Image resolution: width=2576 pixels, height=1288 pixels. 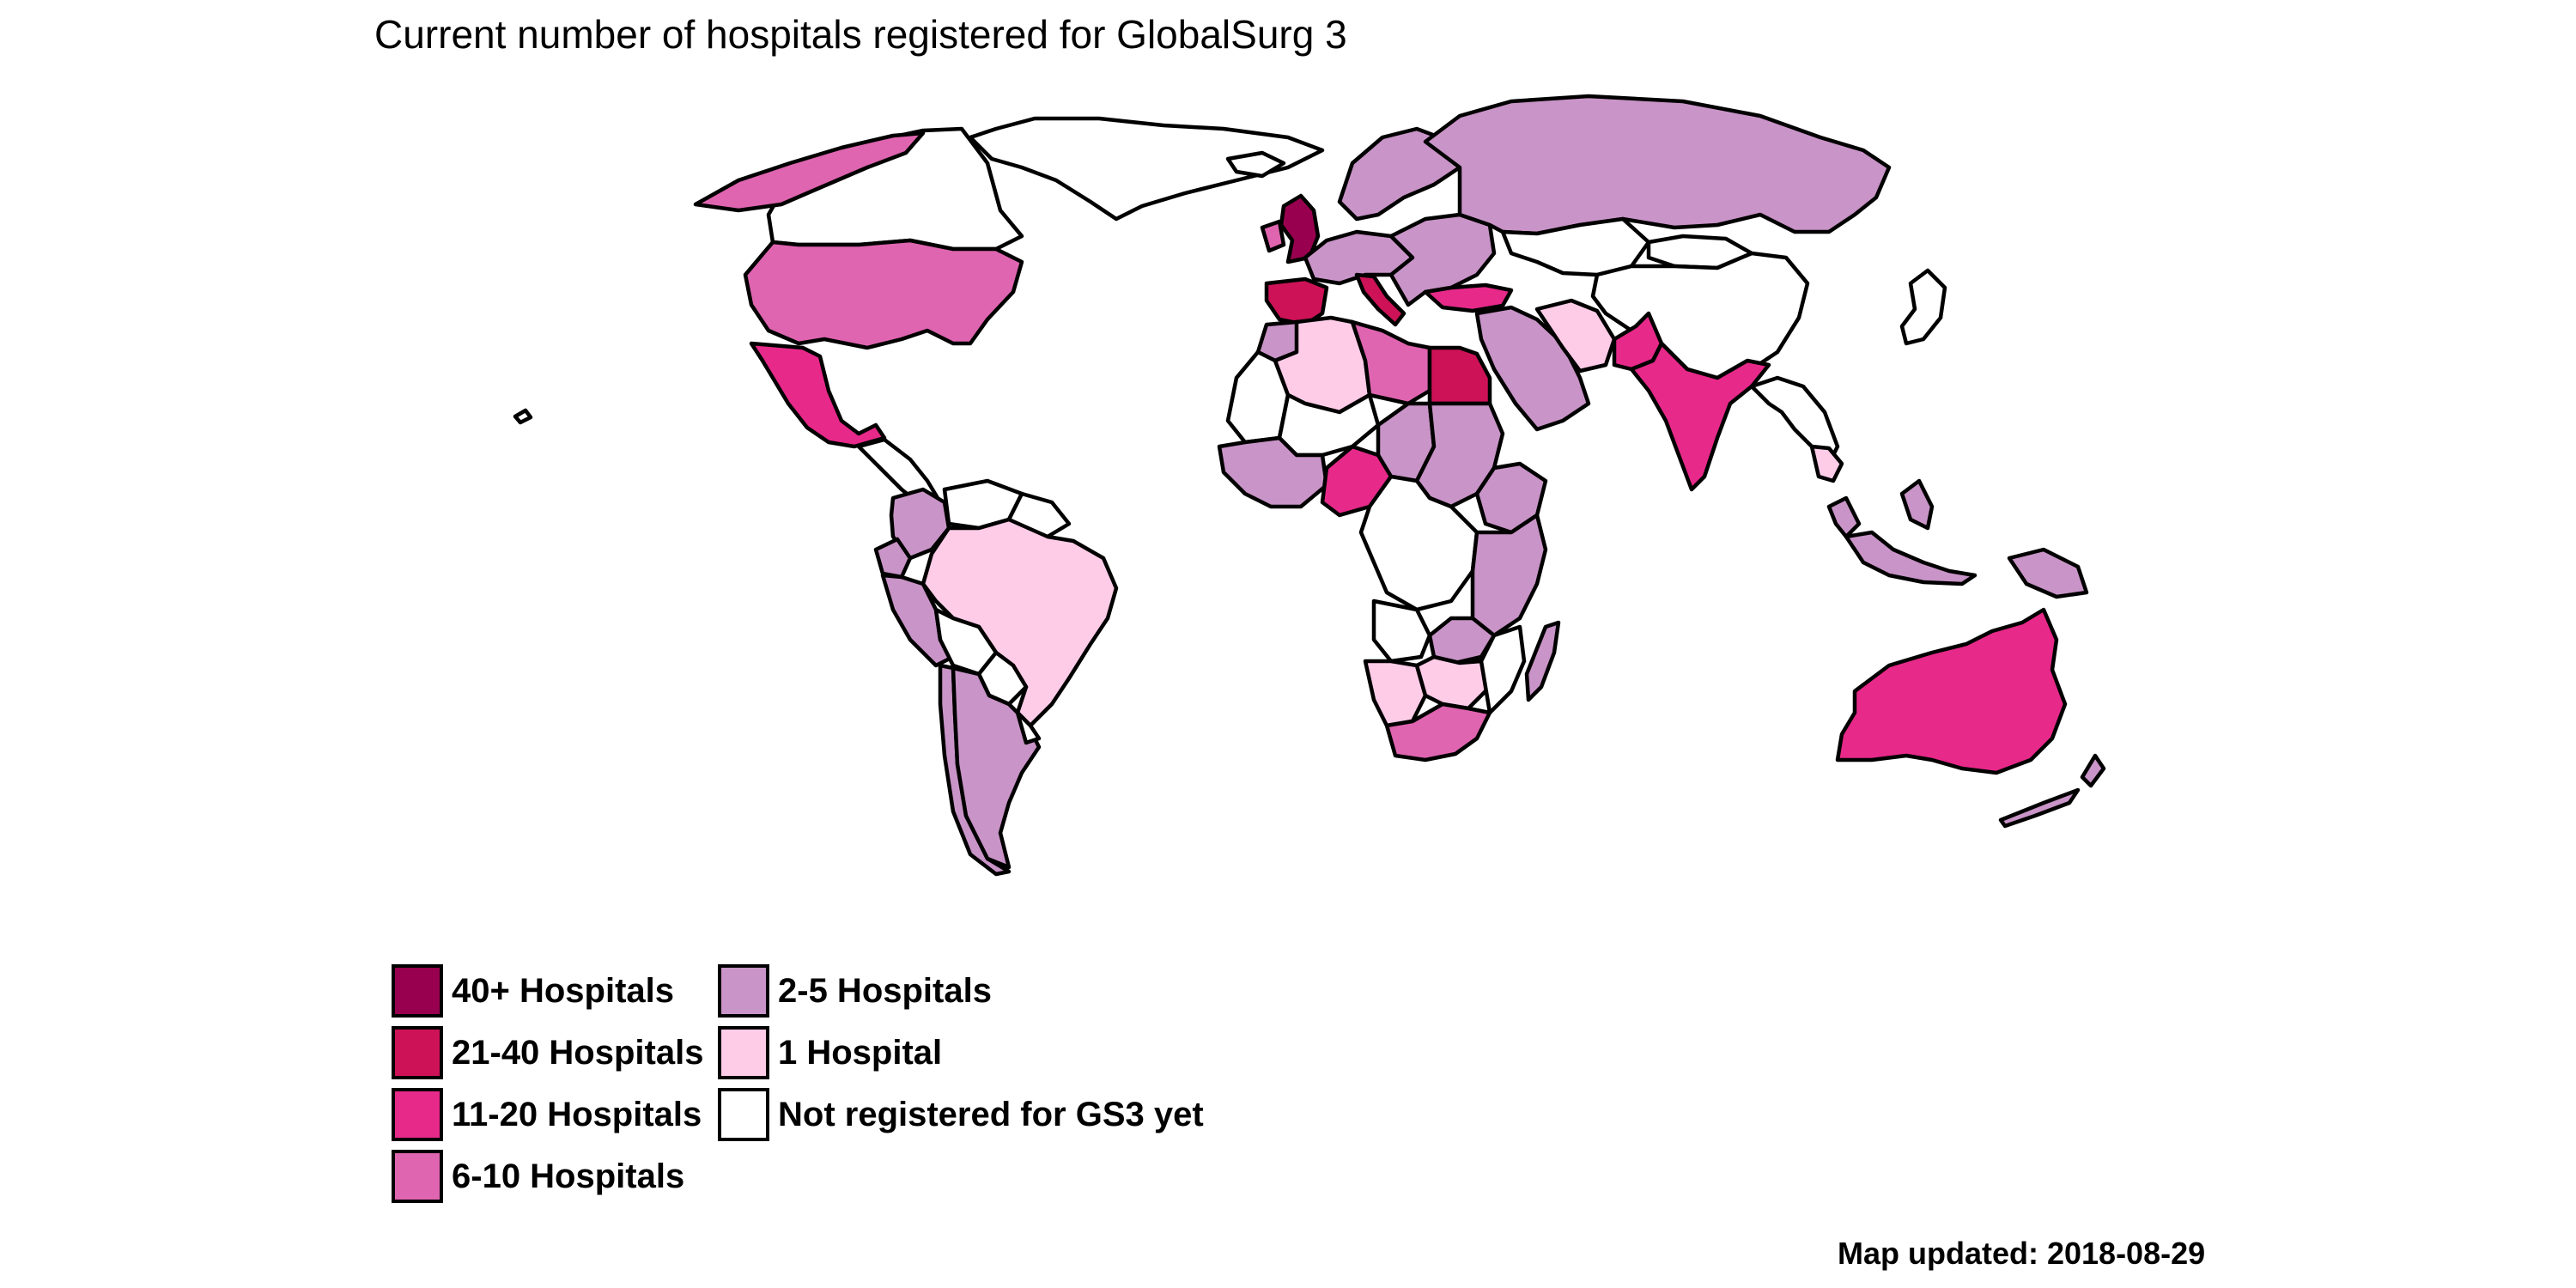 What do you see at coordinates (2052, 791) in the screenshot?
I see `country-new-zealand` at bounding box center [2052, 791].